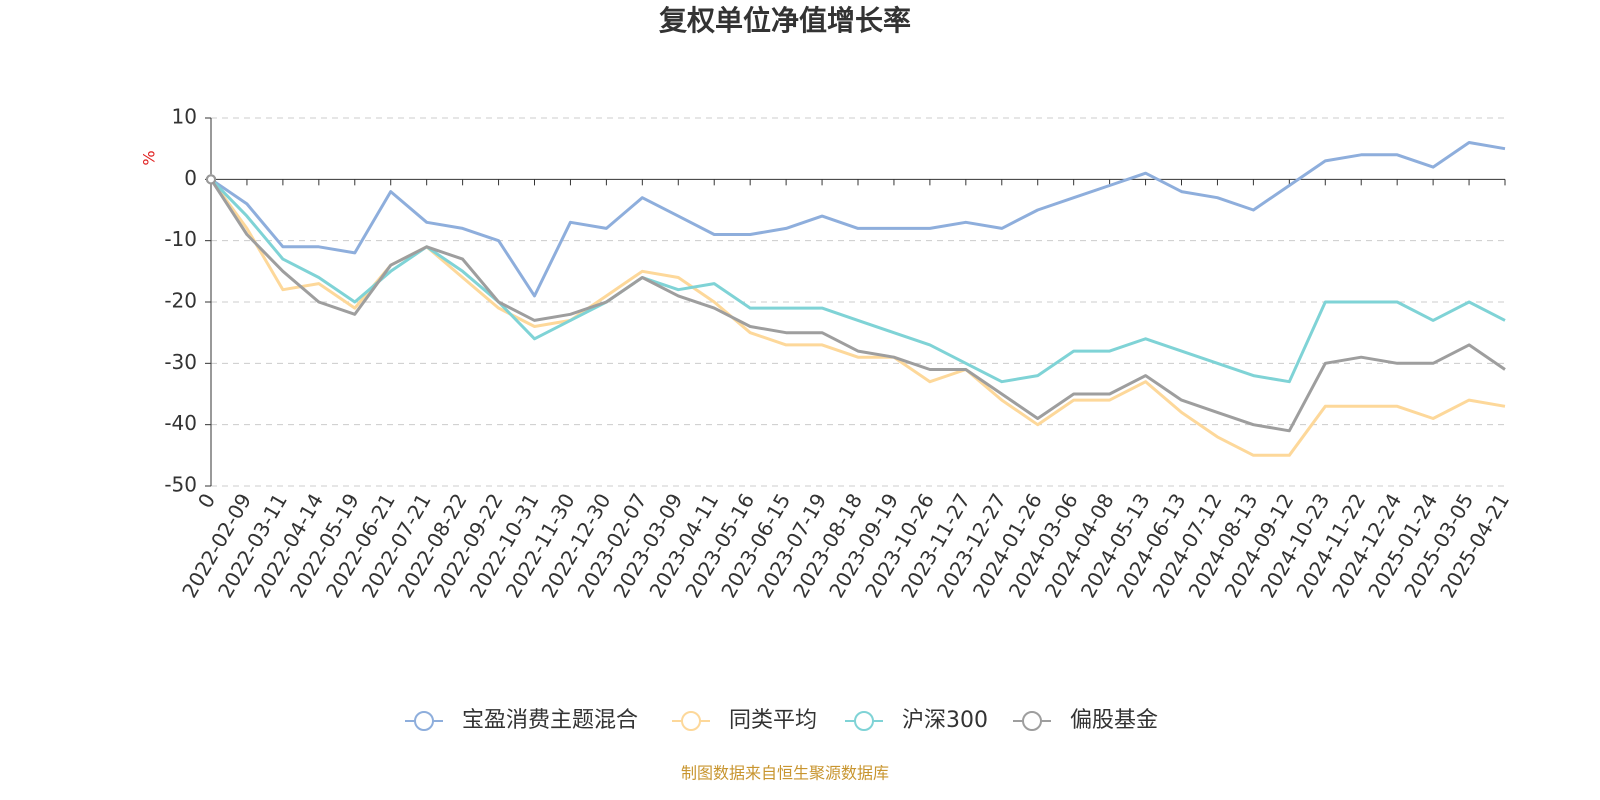  What do you see at coordinates (945, 720) in the screenshot?
I see `legend-label: 沪深300` at bounding box center [945, 720].